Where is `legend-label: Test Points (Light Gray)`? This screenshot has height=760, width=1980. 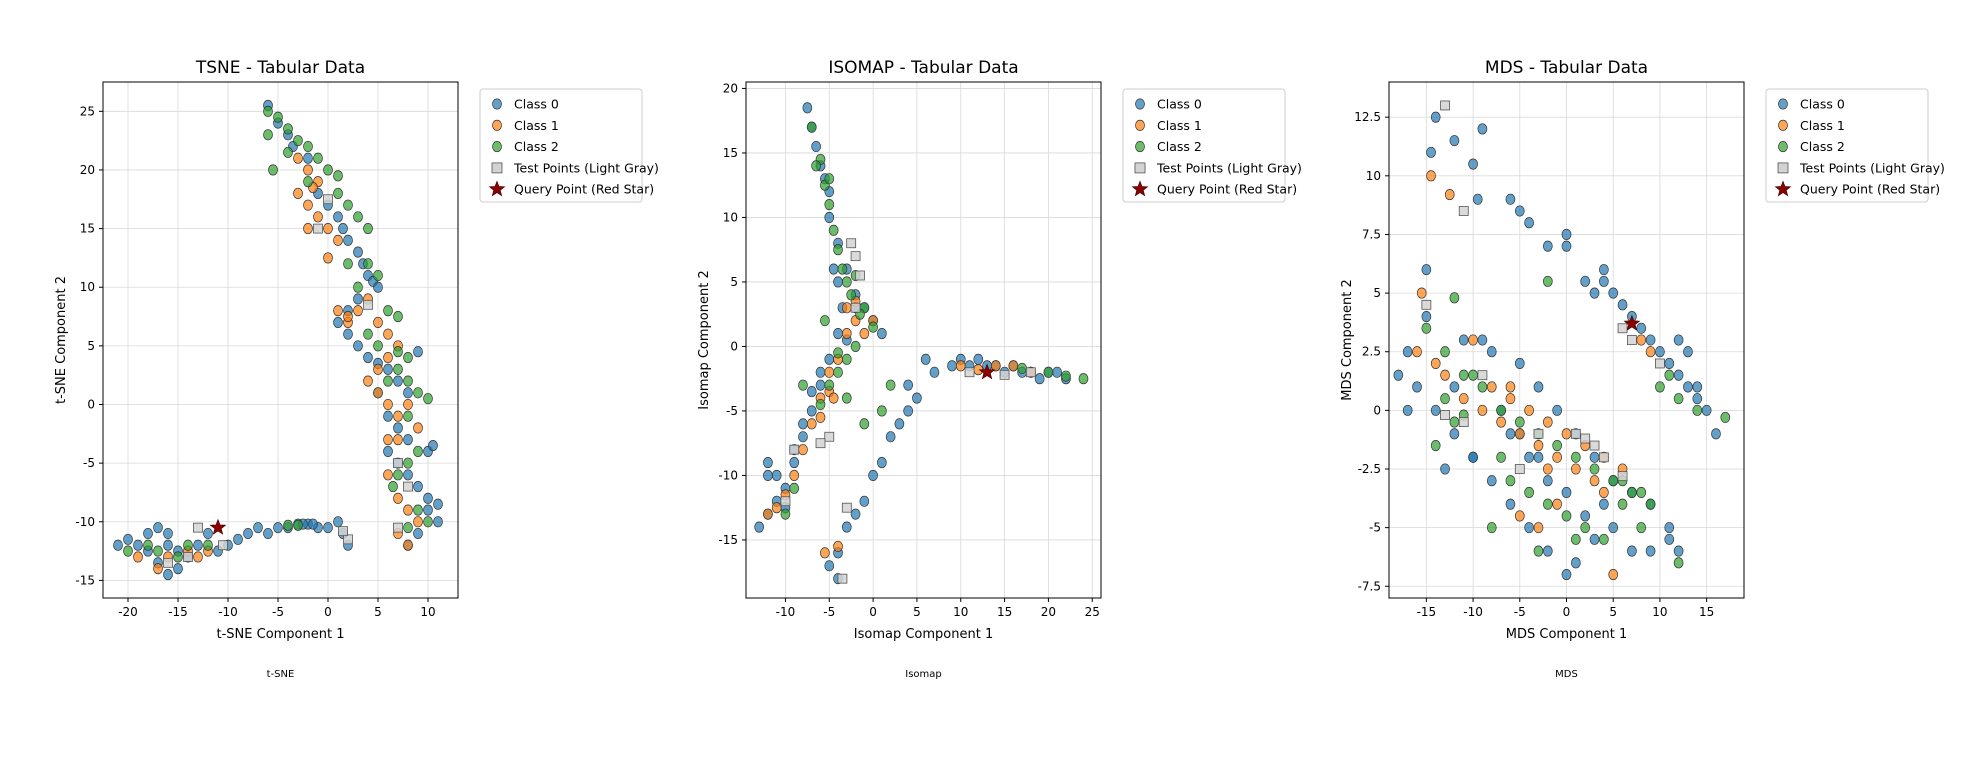 legend-label: Test Points (Light Gray) is located at coordinates (1229, 167).